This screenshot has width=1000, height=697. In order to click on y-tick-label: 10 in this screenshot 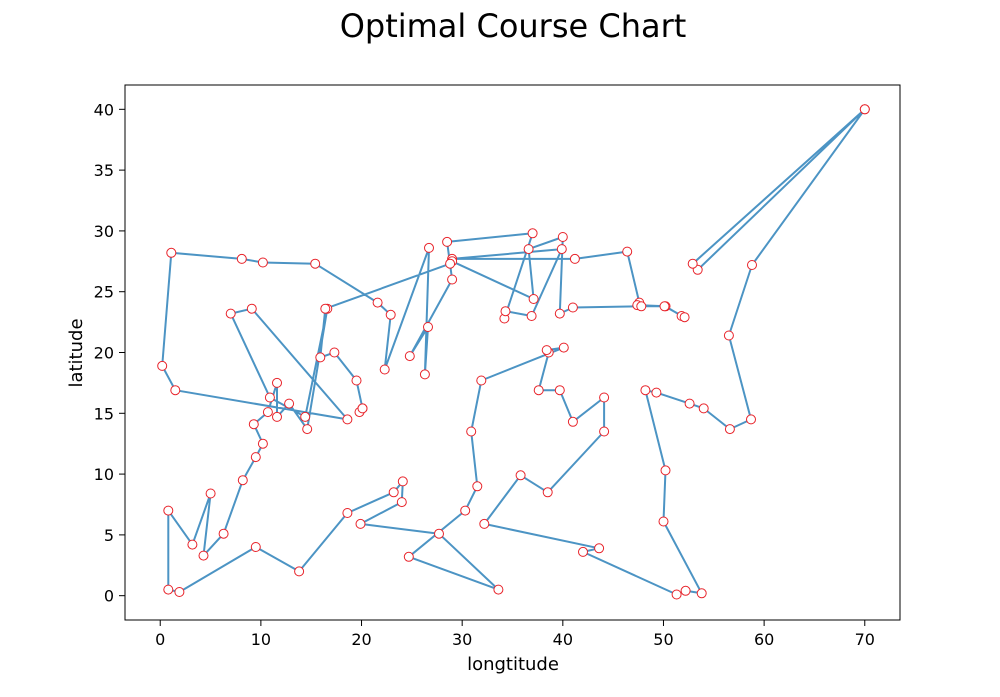, I will do `click(104, 474)`.